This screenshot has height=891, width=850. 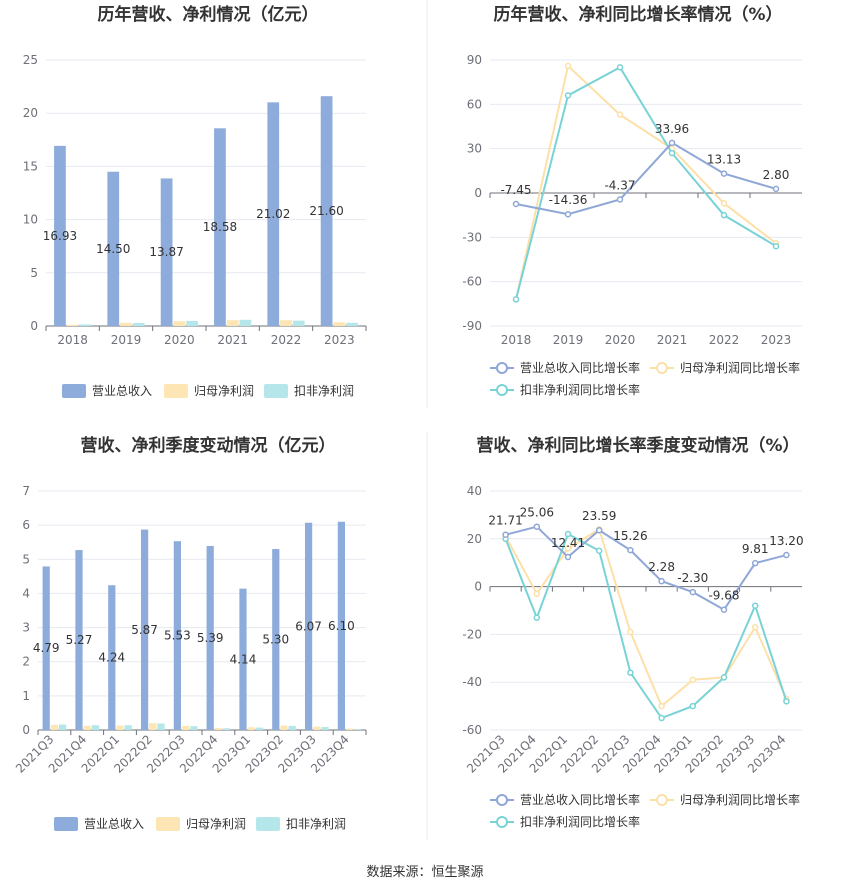 What do you see at coordinates (232, 323) in the screenshot?
I see `bar-归母净利润-2021` at bounding box center [232, 323].